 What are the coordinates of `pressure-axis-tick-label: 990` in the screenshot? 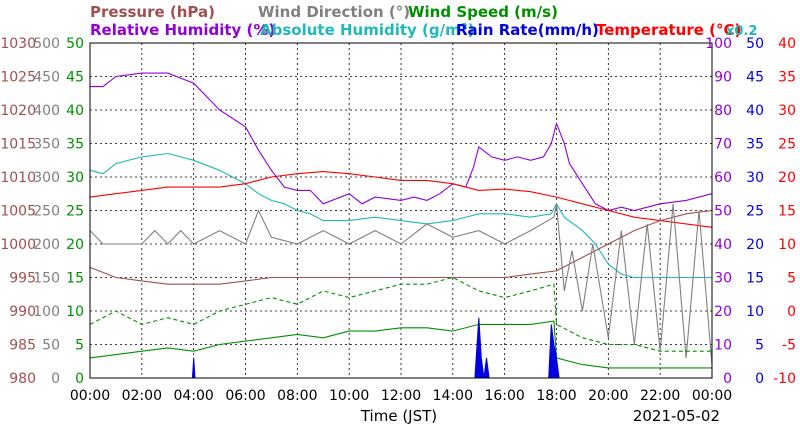 It's located at (22, 312).